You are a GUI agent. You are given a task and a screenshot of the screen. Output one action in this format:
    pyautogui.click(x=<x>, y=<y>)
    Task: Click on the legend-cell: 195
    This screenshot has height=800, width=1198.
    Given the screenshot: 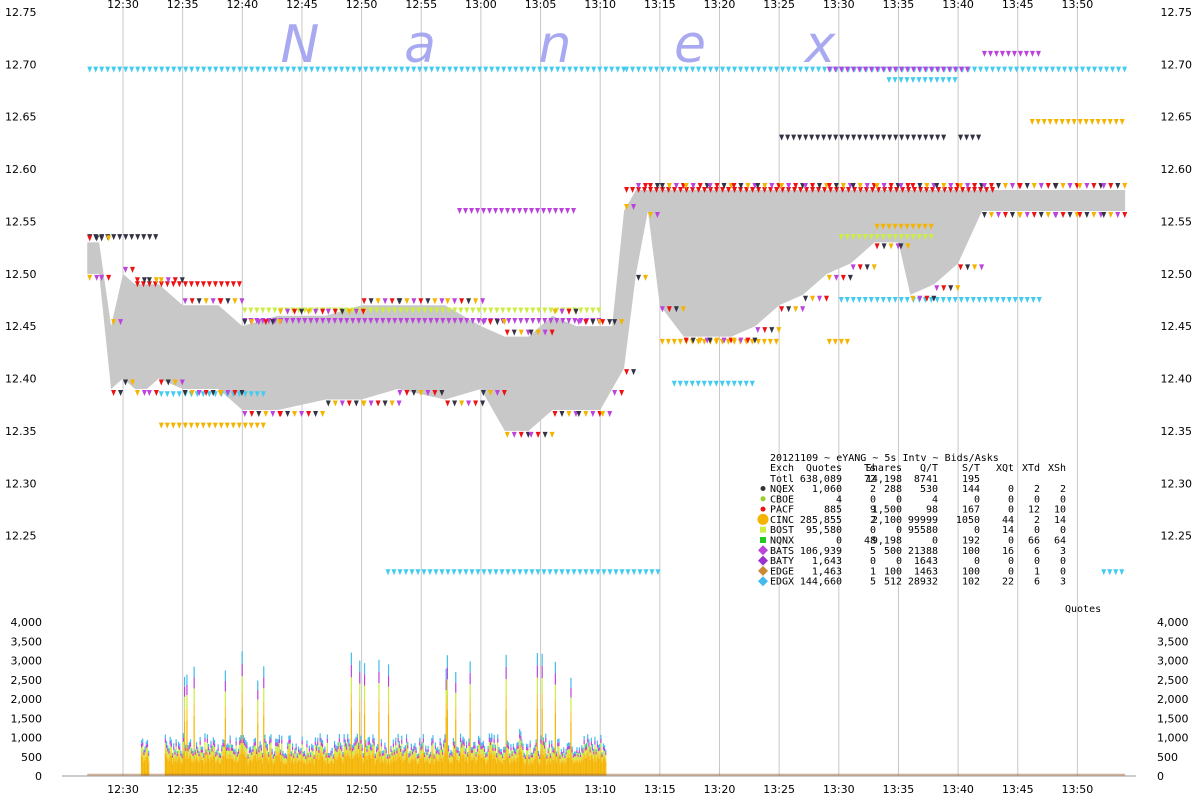 What is the action you would take?
    pyautogui.click(x=971, y=479)
    